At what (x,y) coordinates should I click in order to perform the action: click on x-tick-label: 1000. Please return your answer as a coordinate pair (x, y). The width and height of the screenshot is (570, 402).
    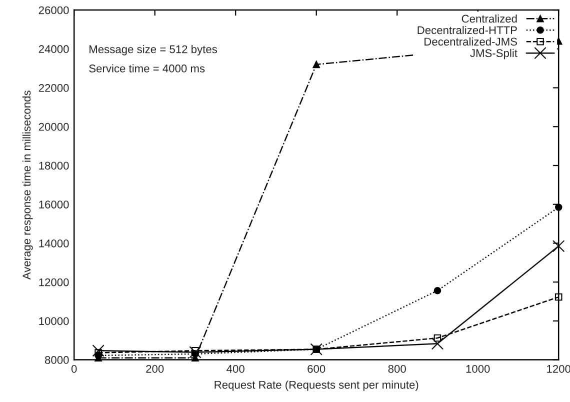
    Looking at the image, I should click on (478, 368).